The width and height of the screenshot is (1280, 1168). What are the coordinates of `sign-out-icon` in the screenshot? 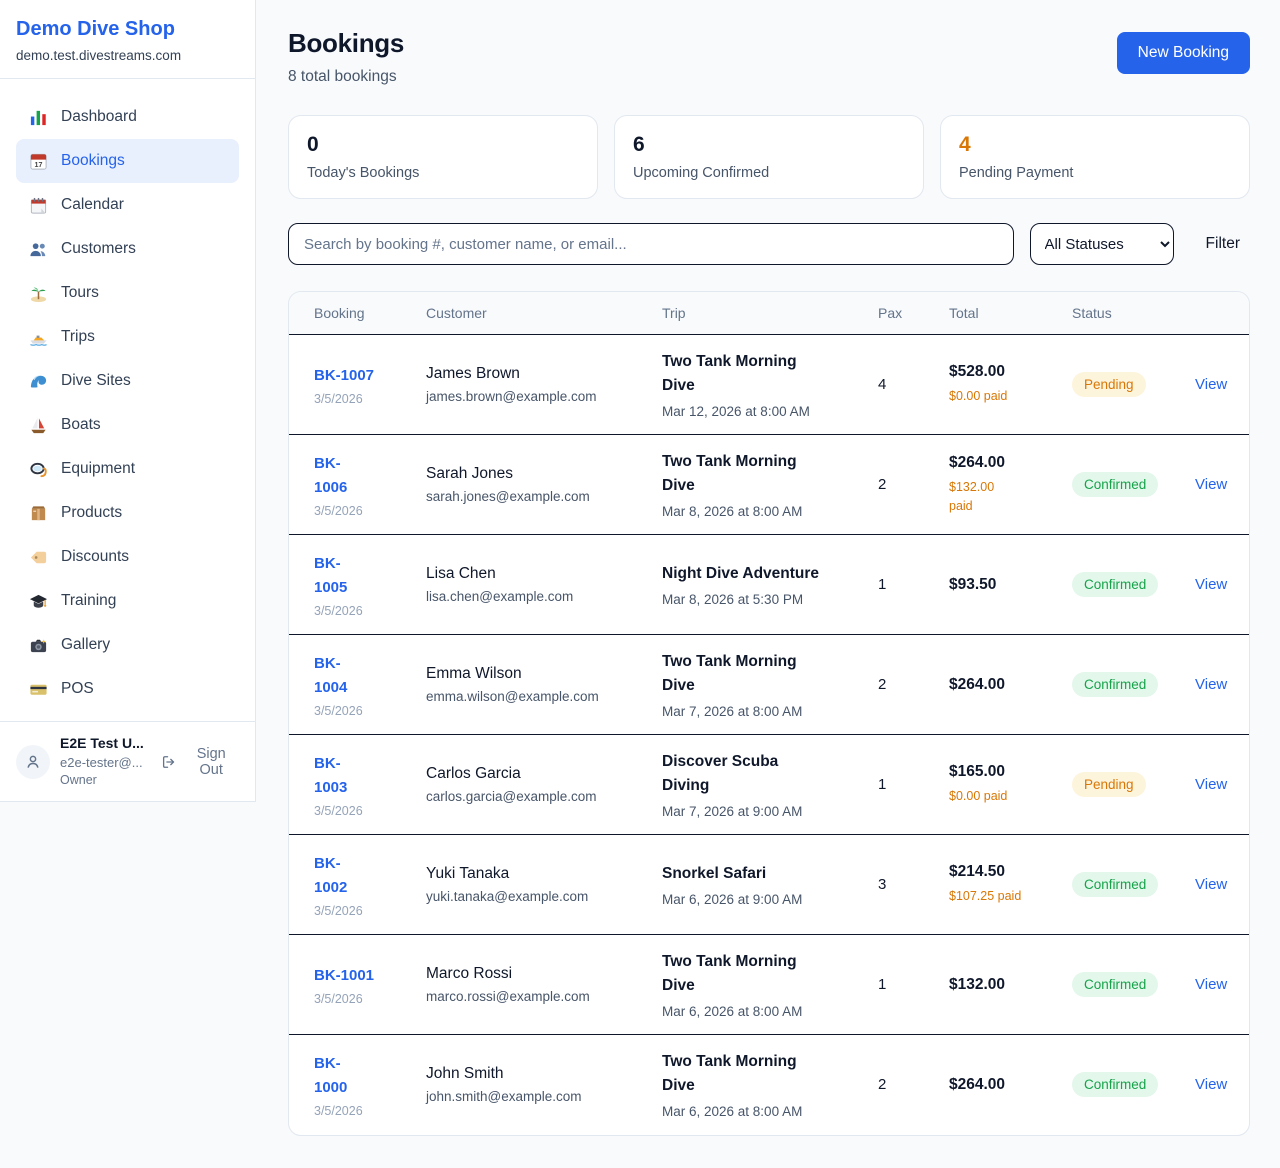 It's located at (168, 761).